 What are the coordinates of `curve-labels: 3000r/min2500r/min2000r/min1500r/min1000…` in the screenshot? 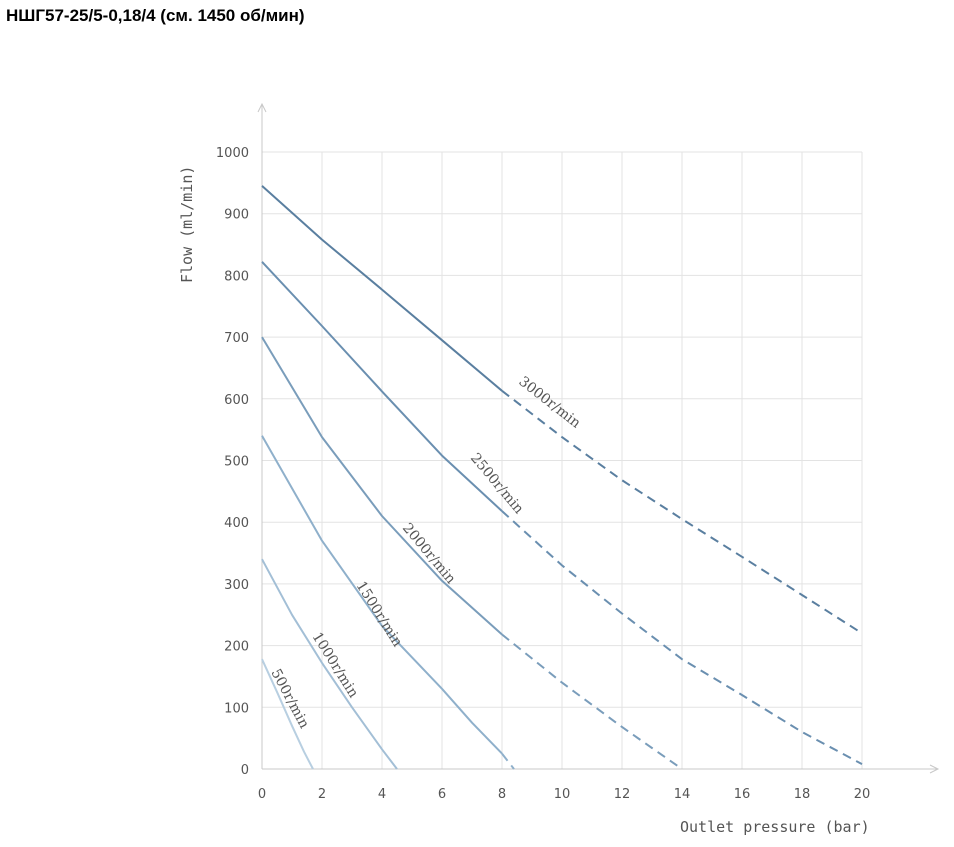 It's located at (425, 553).